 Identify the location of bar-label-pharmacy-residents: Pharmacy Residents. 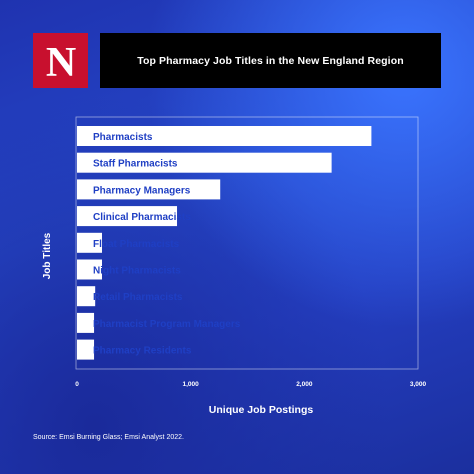
(142, 351).